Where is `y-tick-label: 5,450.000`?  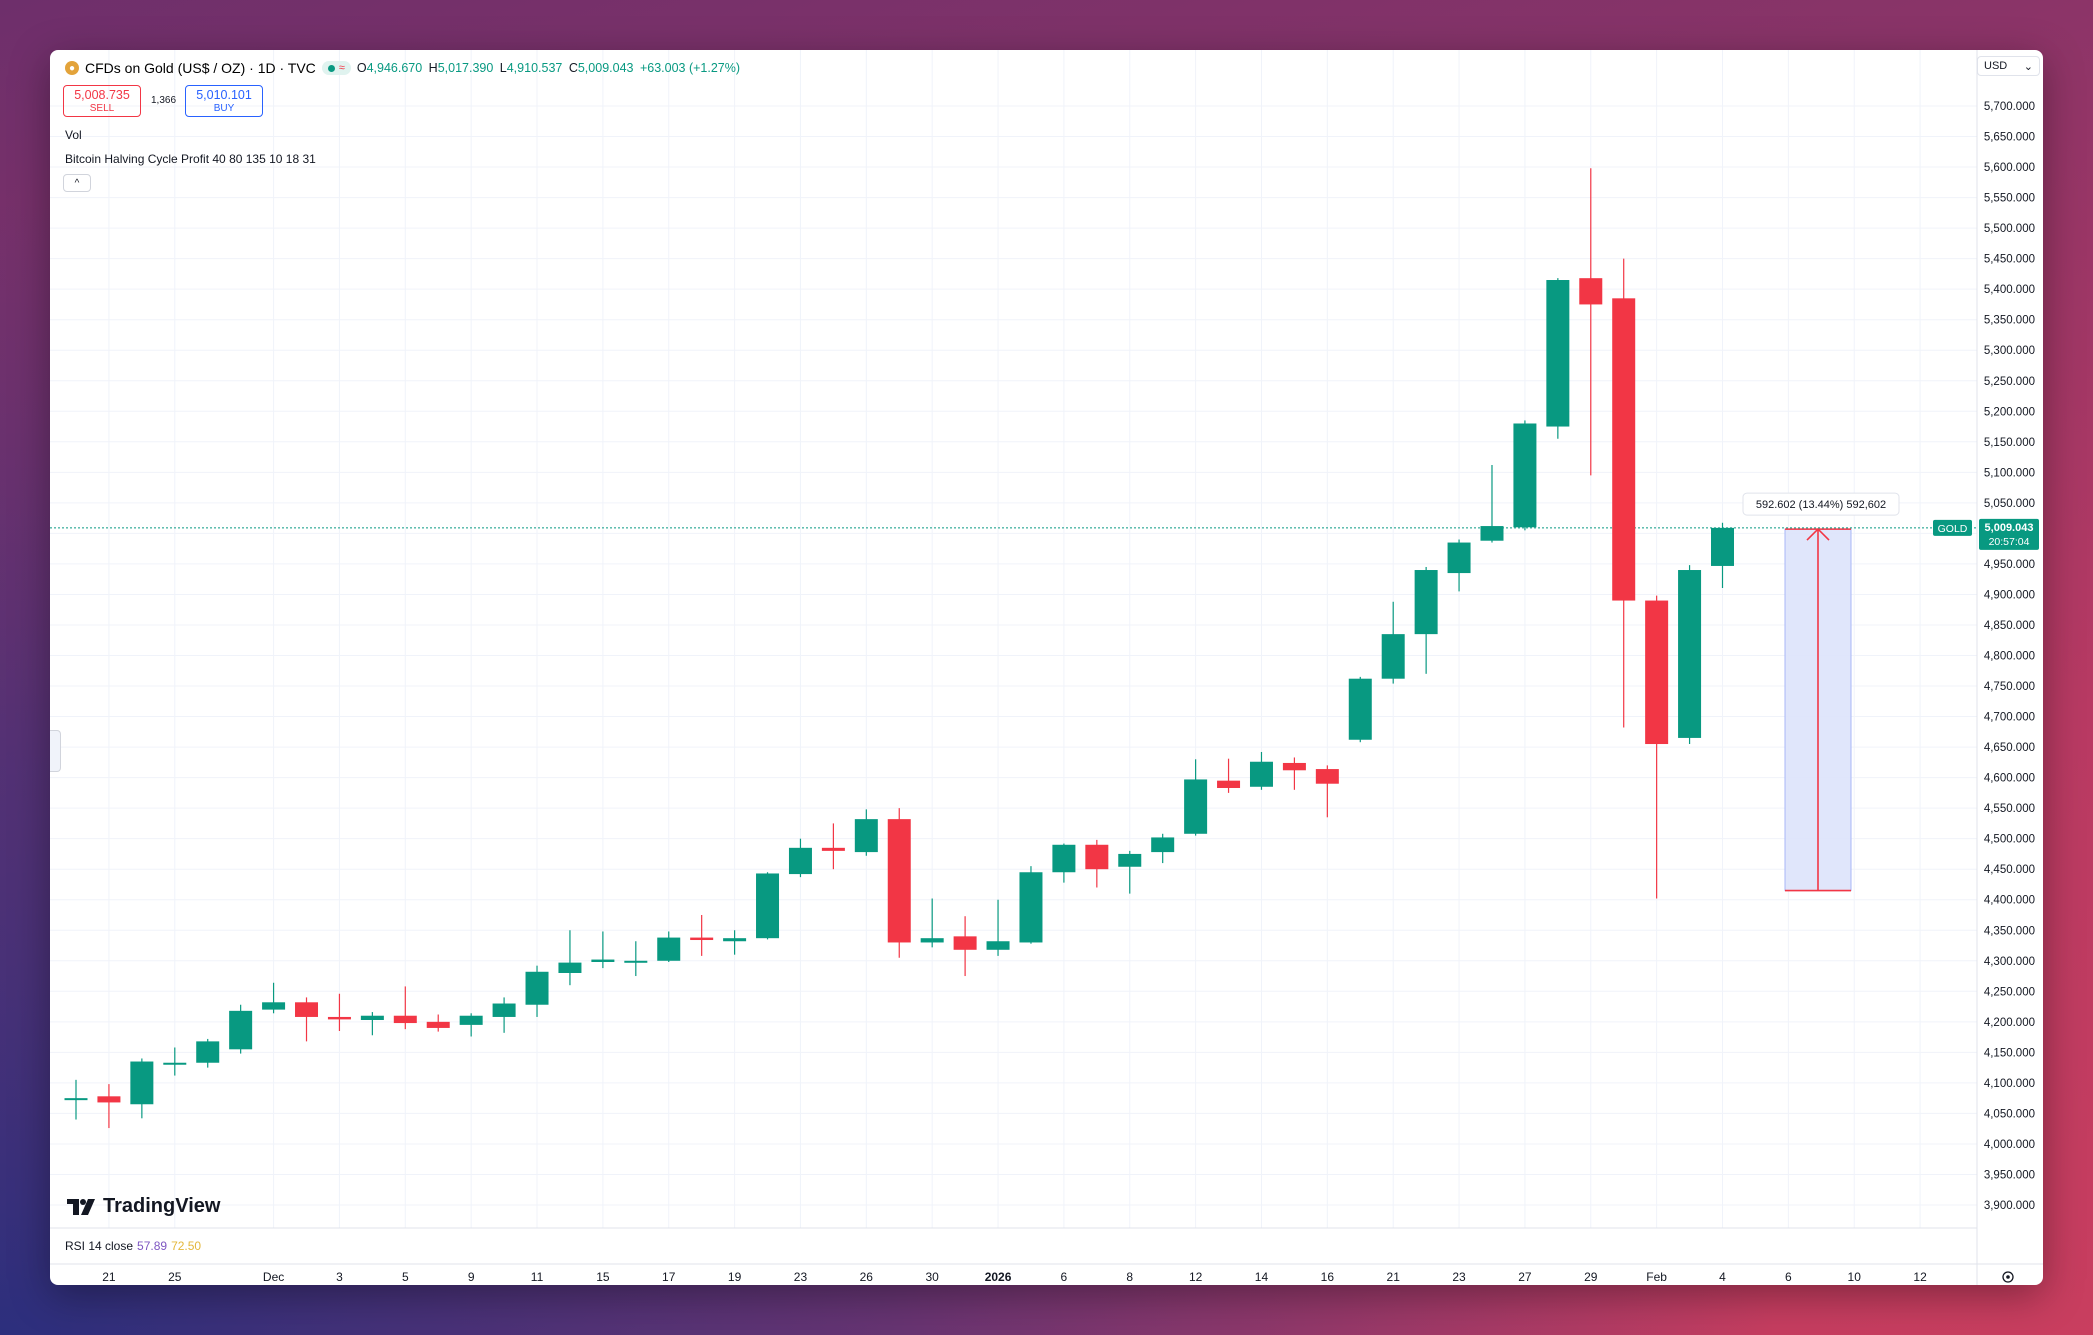
y-tick-label: 5,450.000 is located at coordinates (2009, 260).